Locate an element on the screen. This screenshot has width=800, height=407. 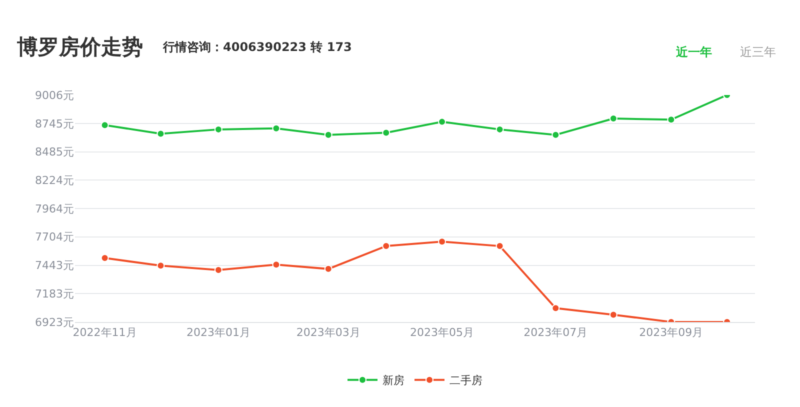
y-tick-label: 9006元 is located at coordinates (54, 95).